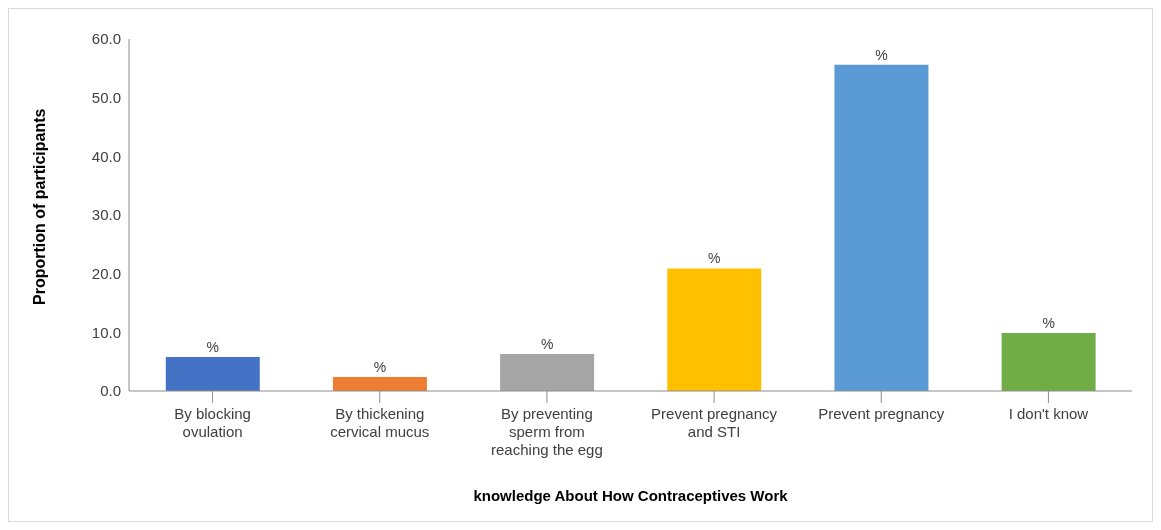 This screenshot has width=1161, height=530. What do you see at coordinates (714, 422) in the screenshot?
I see `x-tick-label: Prevent pregnancy and STI` at bounding box center [714, 422].